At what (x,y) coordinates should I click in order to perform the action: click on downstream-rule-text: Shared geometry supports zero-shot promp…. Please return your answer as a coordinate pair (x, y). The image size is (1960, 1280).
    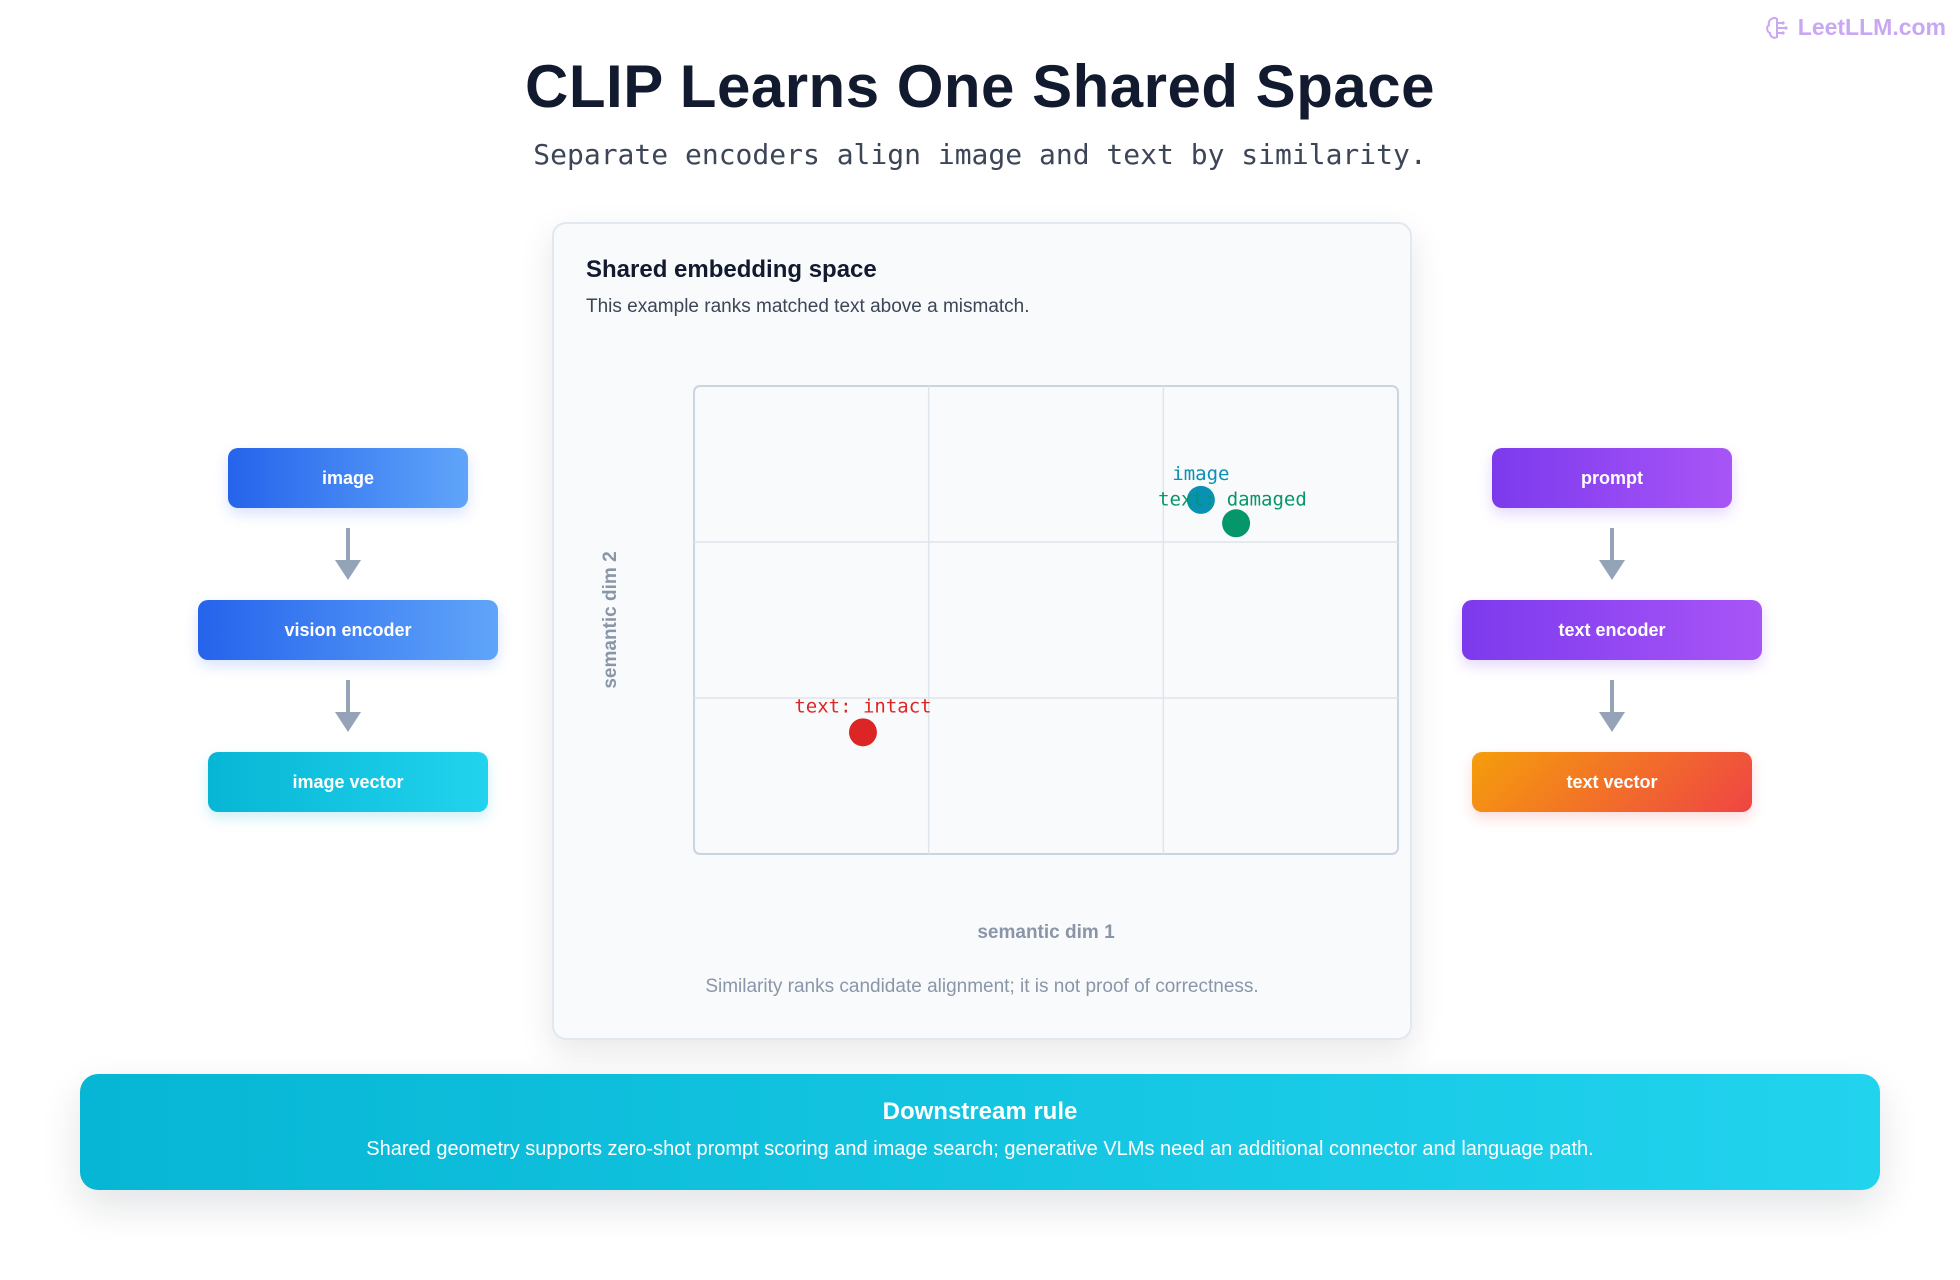
    Looking at the image, I should click on (980, 1149).